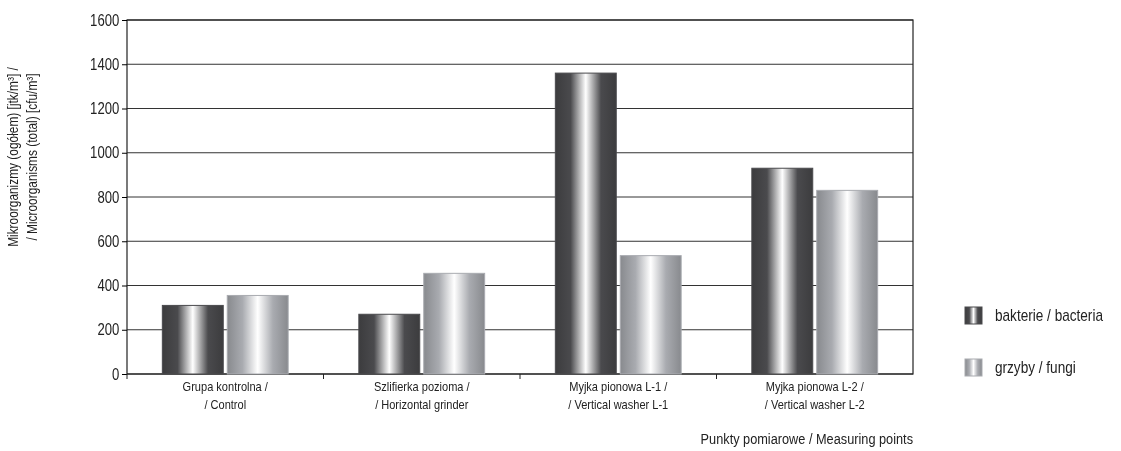 This screenshot has width=1121, height=451. What do you see at coordinates (105, 64) in the screenshot?
I see `y-tick-label: 1400` at bounding box center [105, 64].